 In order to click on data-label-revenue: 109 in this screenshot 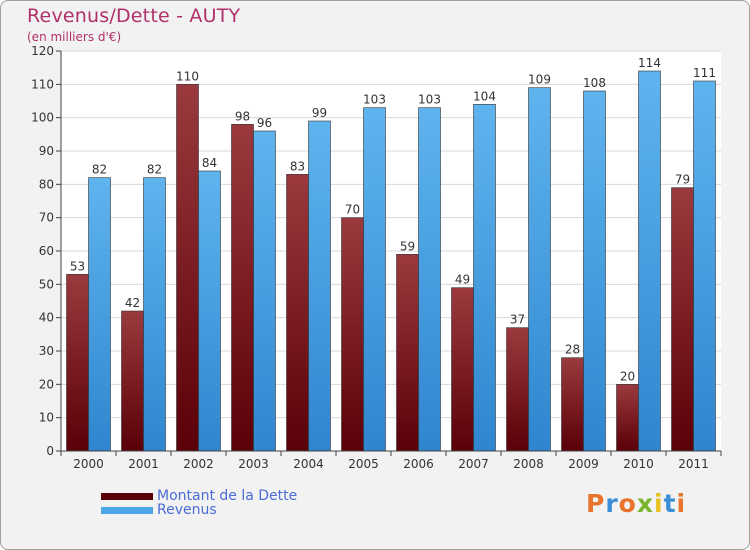, I will do `click(539, 80)`.